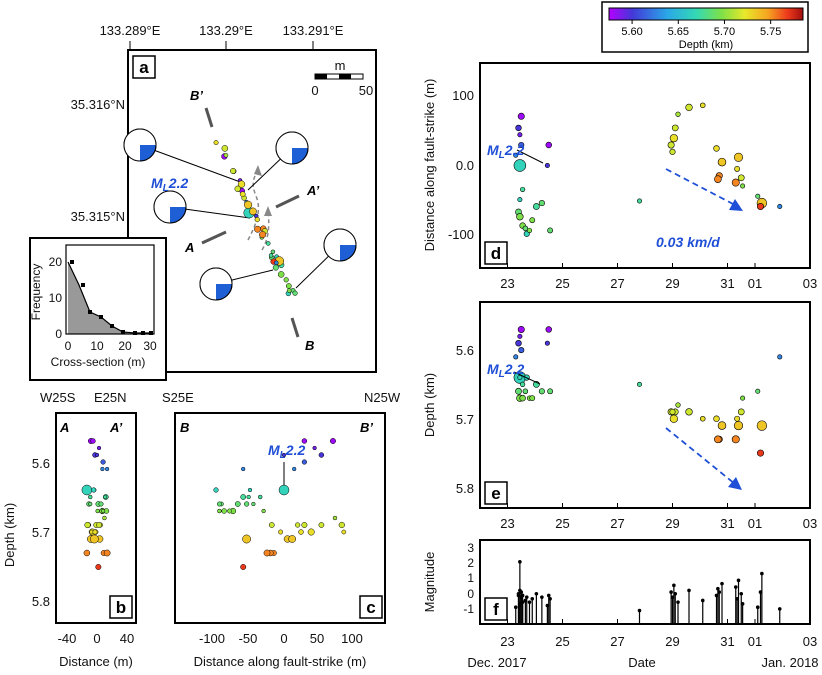 This screenshot has height=675, width=822. I want to click on panel-letter-d: d, so click(496, 253).